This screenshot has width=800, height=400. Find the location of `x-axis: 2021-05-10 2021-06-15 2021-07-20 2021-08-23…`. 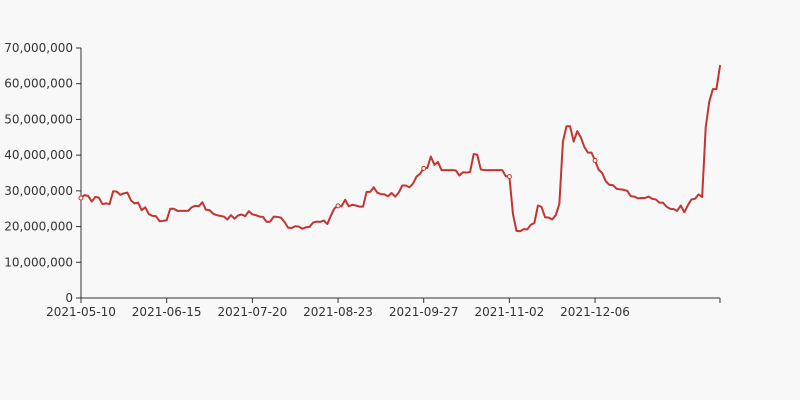

x-axis: 2021-05-10 2021-06-15 2021-07-20 2021-08-23… is located at coordinates (383, 308).